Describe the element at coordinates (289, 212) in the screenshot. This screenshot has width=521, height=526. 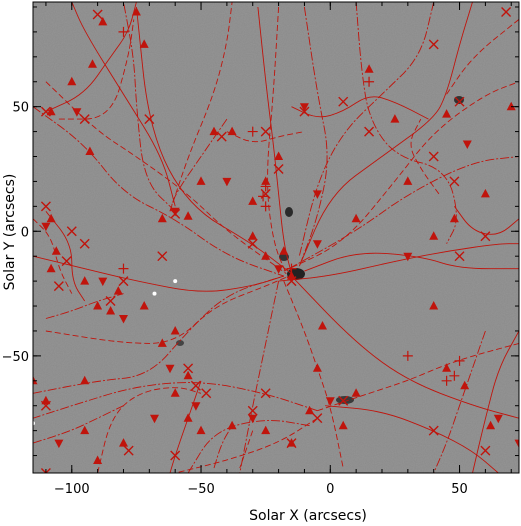
I see `sunspot` at that location.